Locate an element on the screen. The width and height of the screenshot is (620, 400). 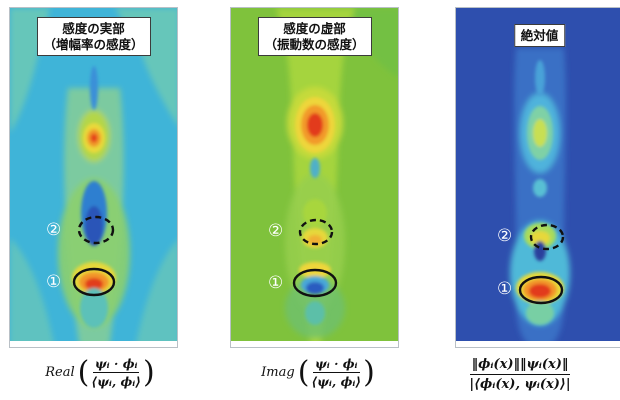
title-line-2: （振動数の感度） is located at coordinates (314, 44).